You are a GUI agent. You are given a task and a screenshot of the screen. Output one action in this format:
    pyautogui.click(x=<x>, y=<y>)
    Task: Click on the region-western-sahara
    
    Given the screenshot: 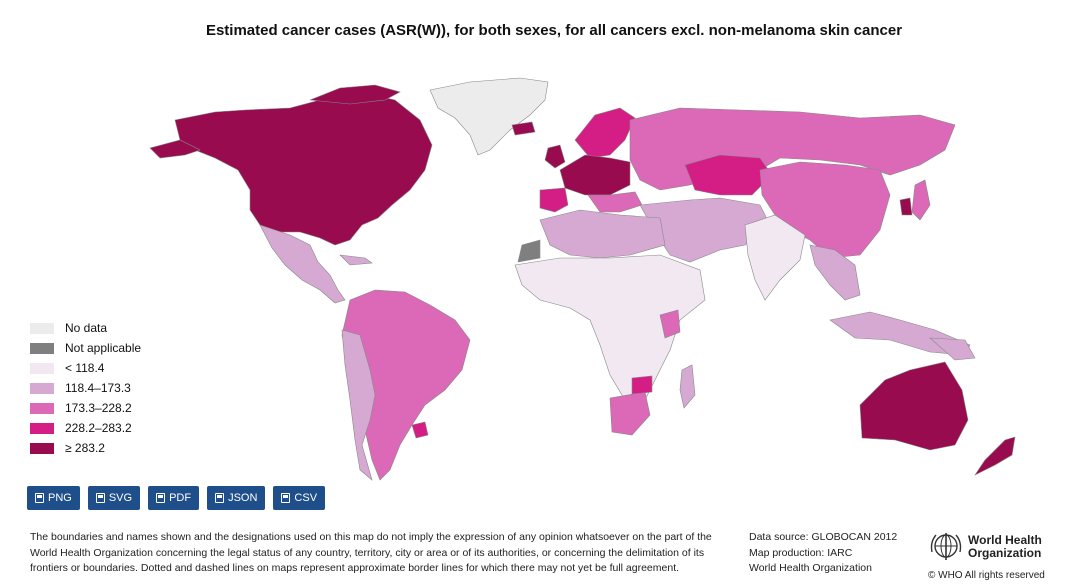 What is the action you would take?
    pyautogui.click(x=529, y=251)
    